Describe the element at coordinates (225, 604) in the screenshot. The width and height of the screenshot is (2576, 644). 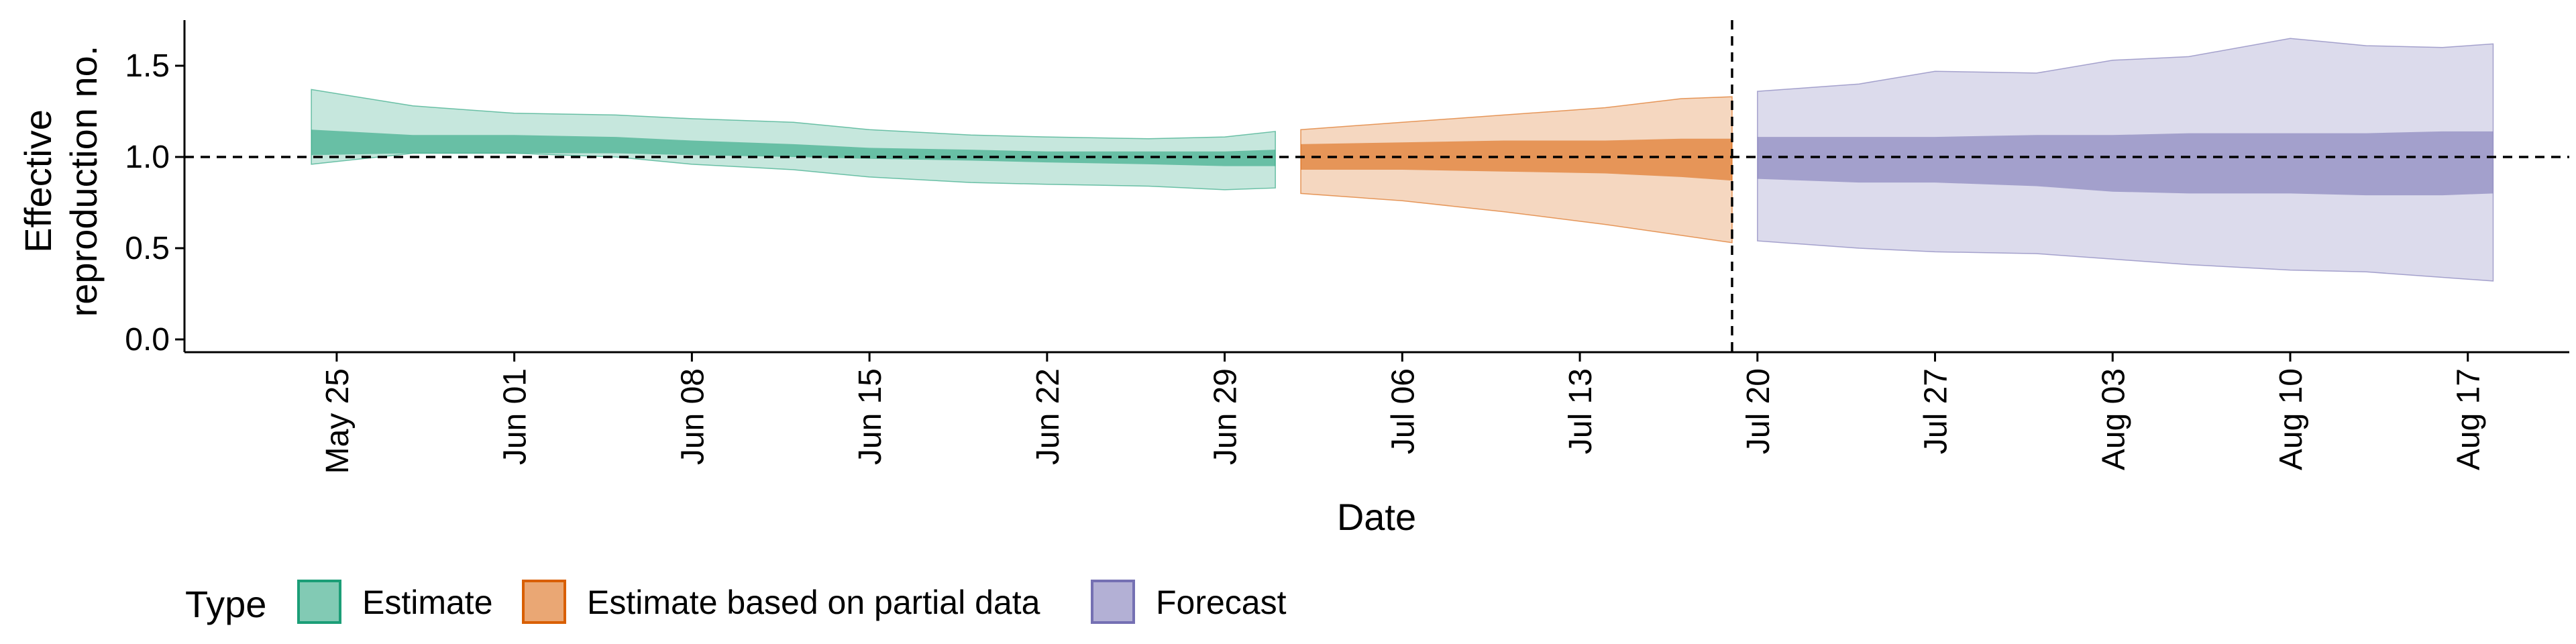
I see `legend-title: Type` at that location.